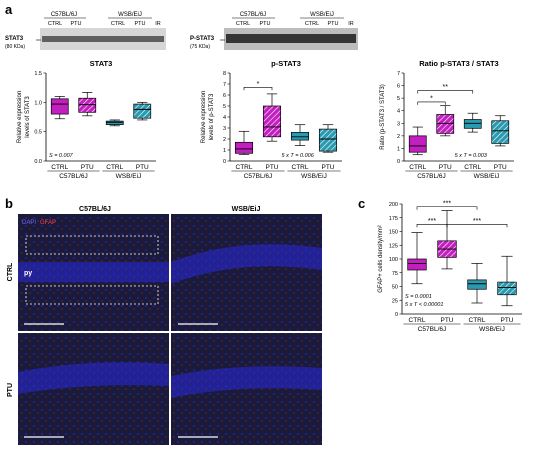 This screenshot has width=550, height=450. Describe the element at coordinates (351, 24) in the screenshot. I see `blot-pstat3-lane-5: IR` at that location.